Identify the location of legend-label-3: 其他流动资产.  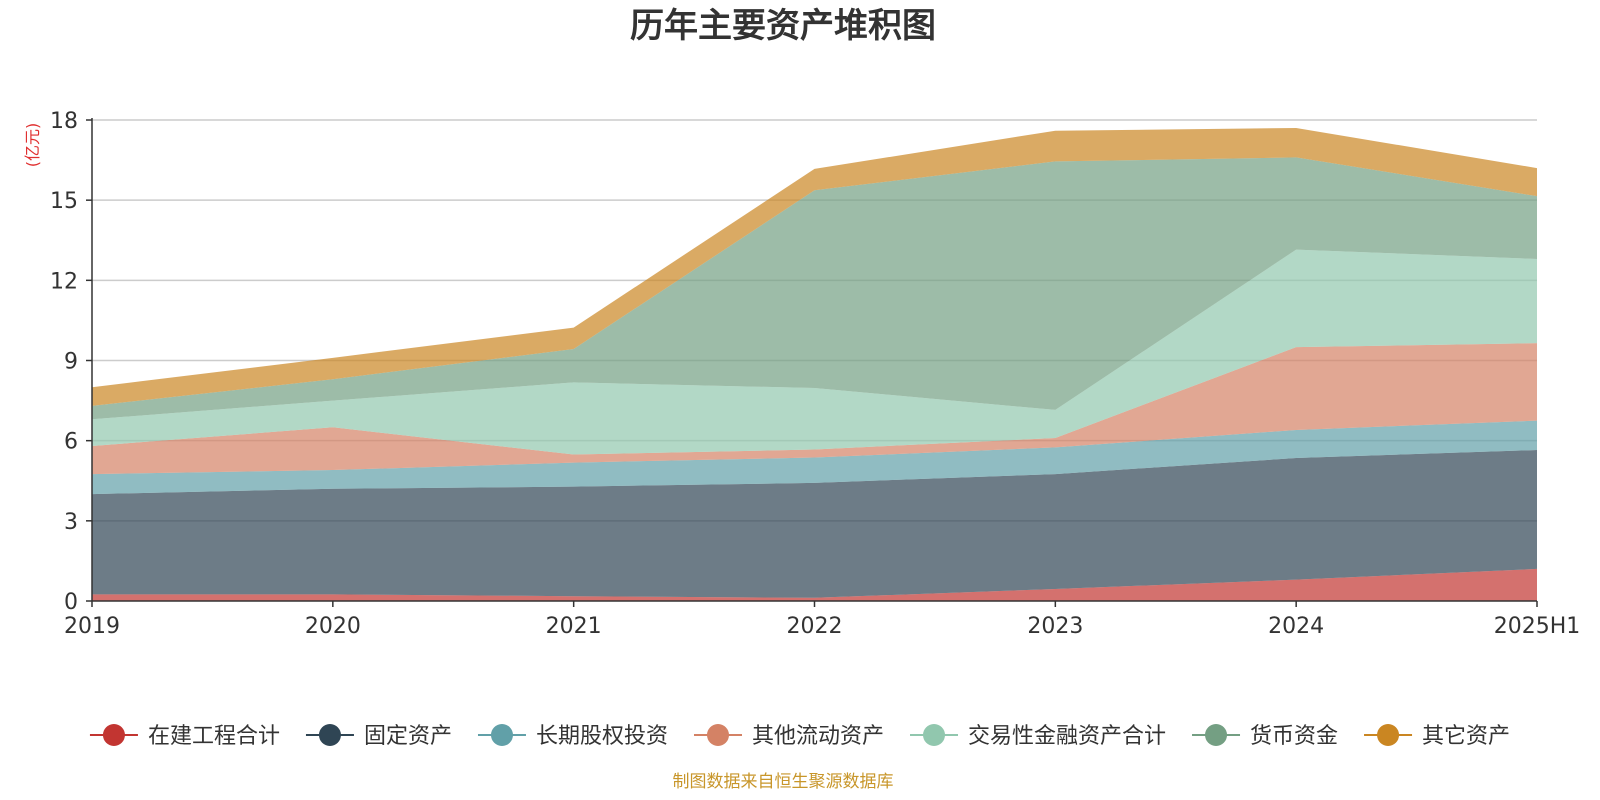
(818, 736).